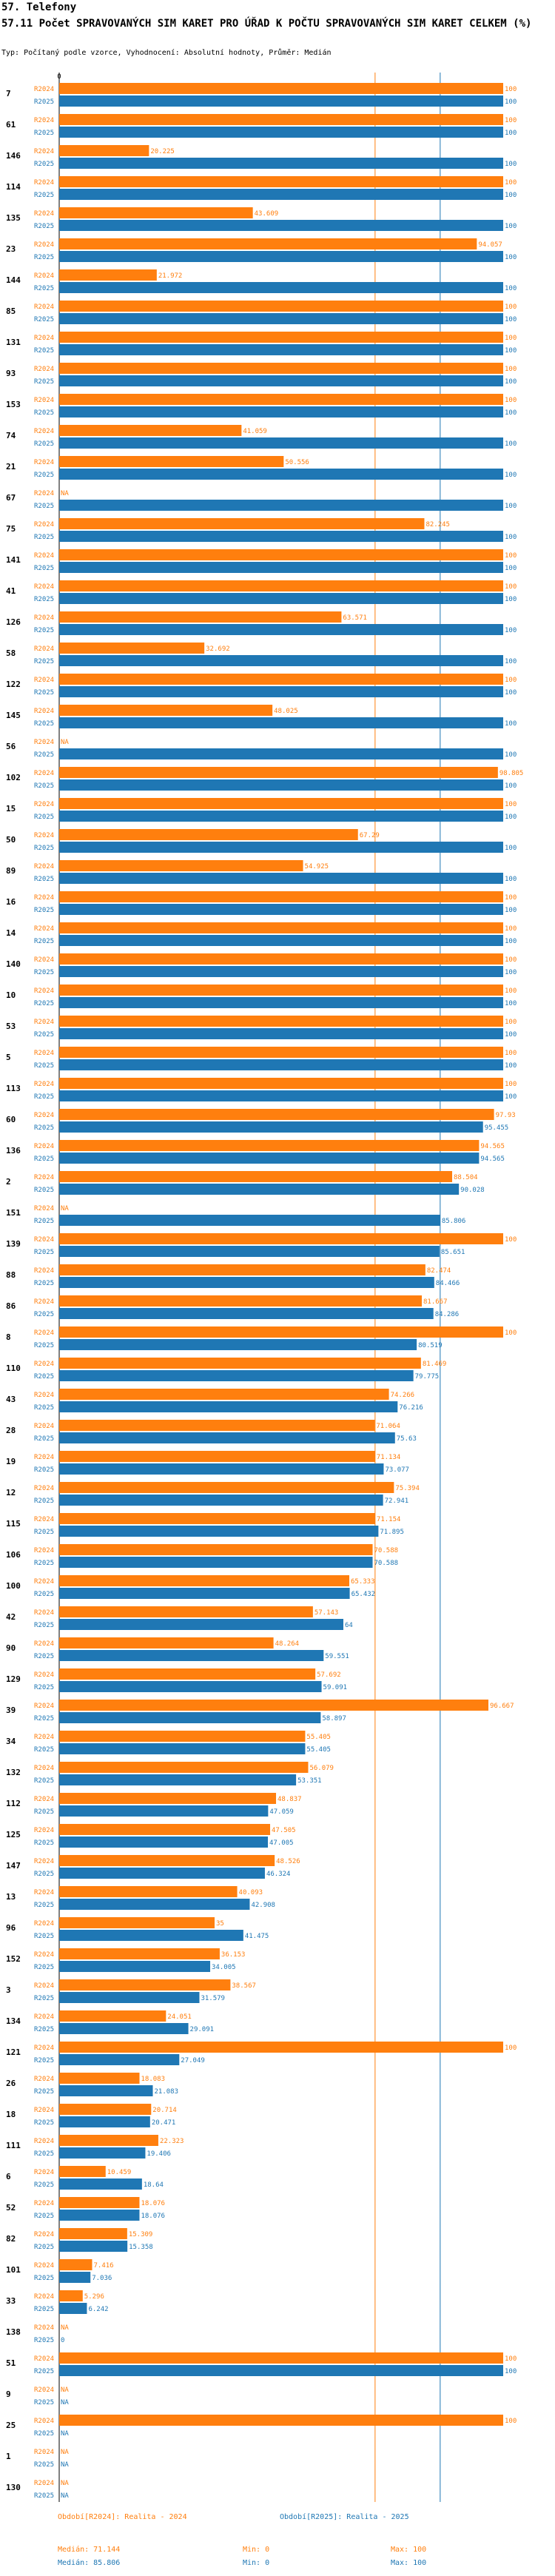  I want to click on value-label-2024-10: 100, so click(511, 991).